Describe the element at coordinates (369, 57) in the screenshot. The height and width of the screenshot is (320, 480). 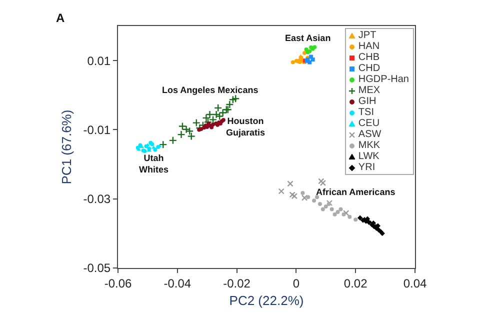
I see `legend-label: CHB` at that location.